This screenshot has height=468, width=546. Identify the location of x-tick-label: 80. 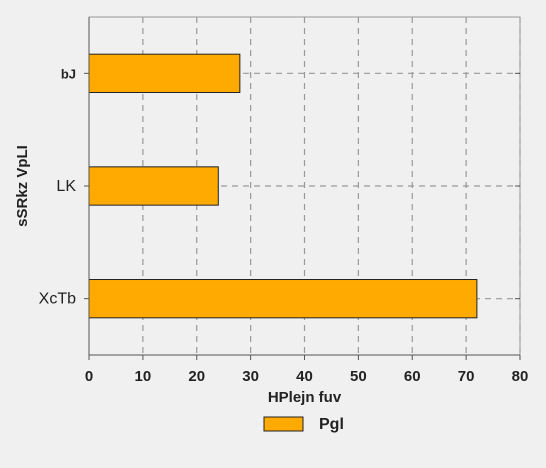
(520, 376).